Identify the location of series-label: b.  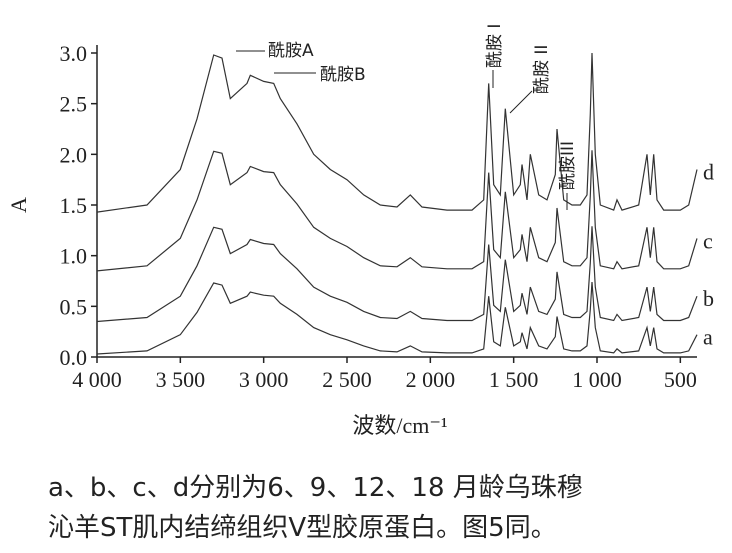
(708, 298).